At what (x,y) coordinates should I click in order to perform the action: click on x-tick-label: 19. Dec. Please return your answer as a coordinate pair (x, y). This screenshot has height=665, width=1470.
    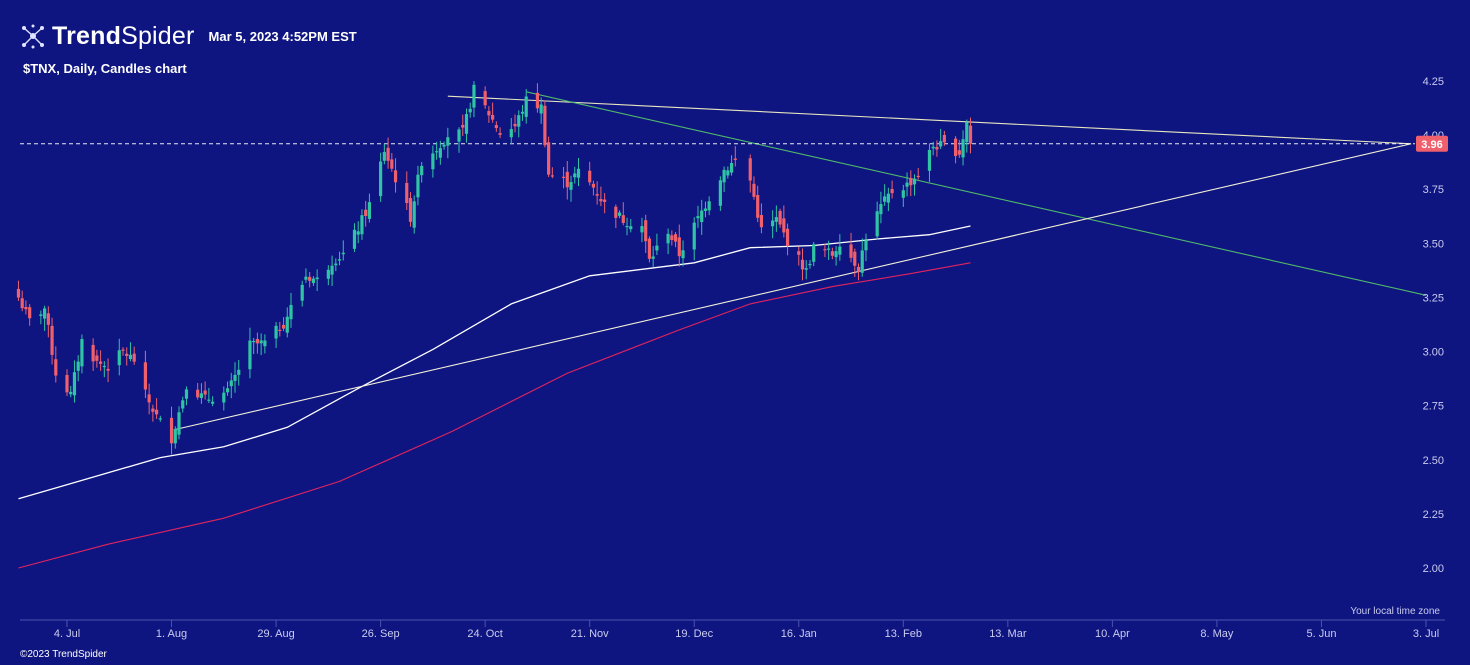
    Looking at the image, I should click on (694, 634).